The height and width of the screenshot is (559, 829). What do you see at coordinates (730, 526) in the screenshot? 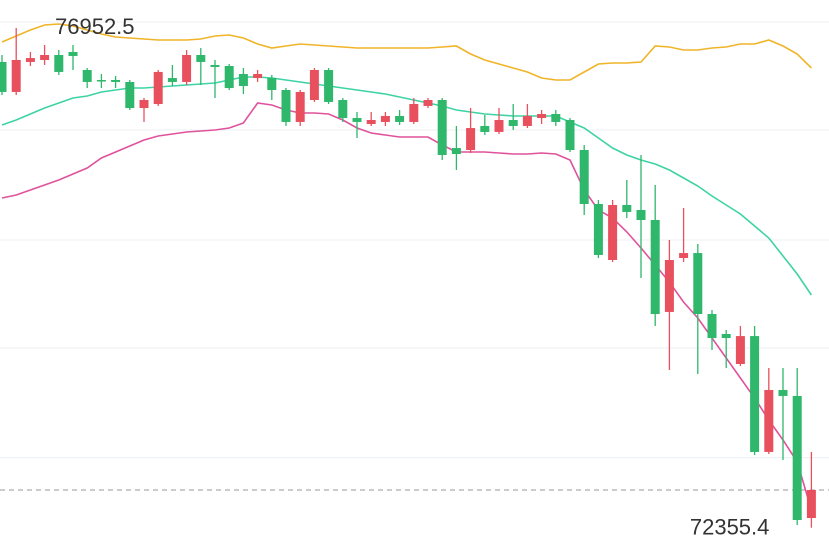
I see `min-label: 72355.4` at bounding box center [730, 526].